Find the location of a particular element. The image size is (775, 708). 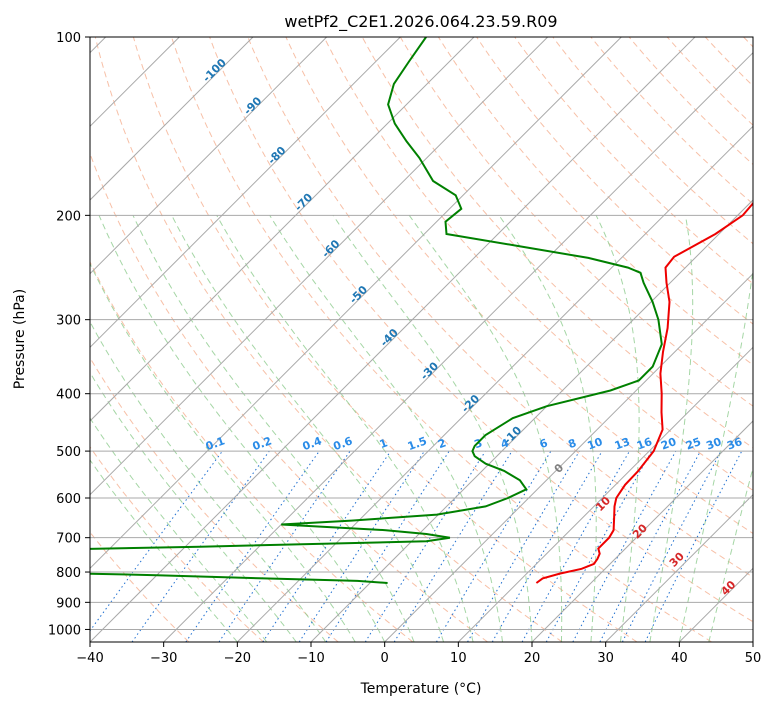

mixing-ratio-label: 0.6 is located at coordinates (343, 443).